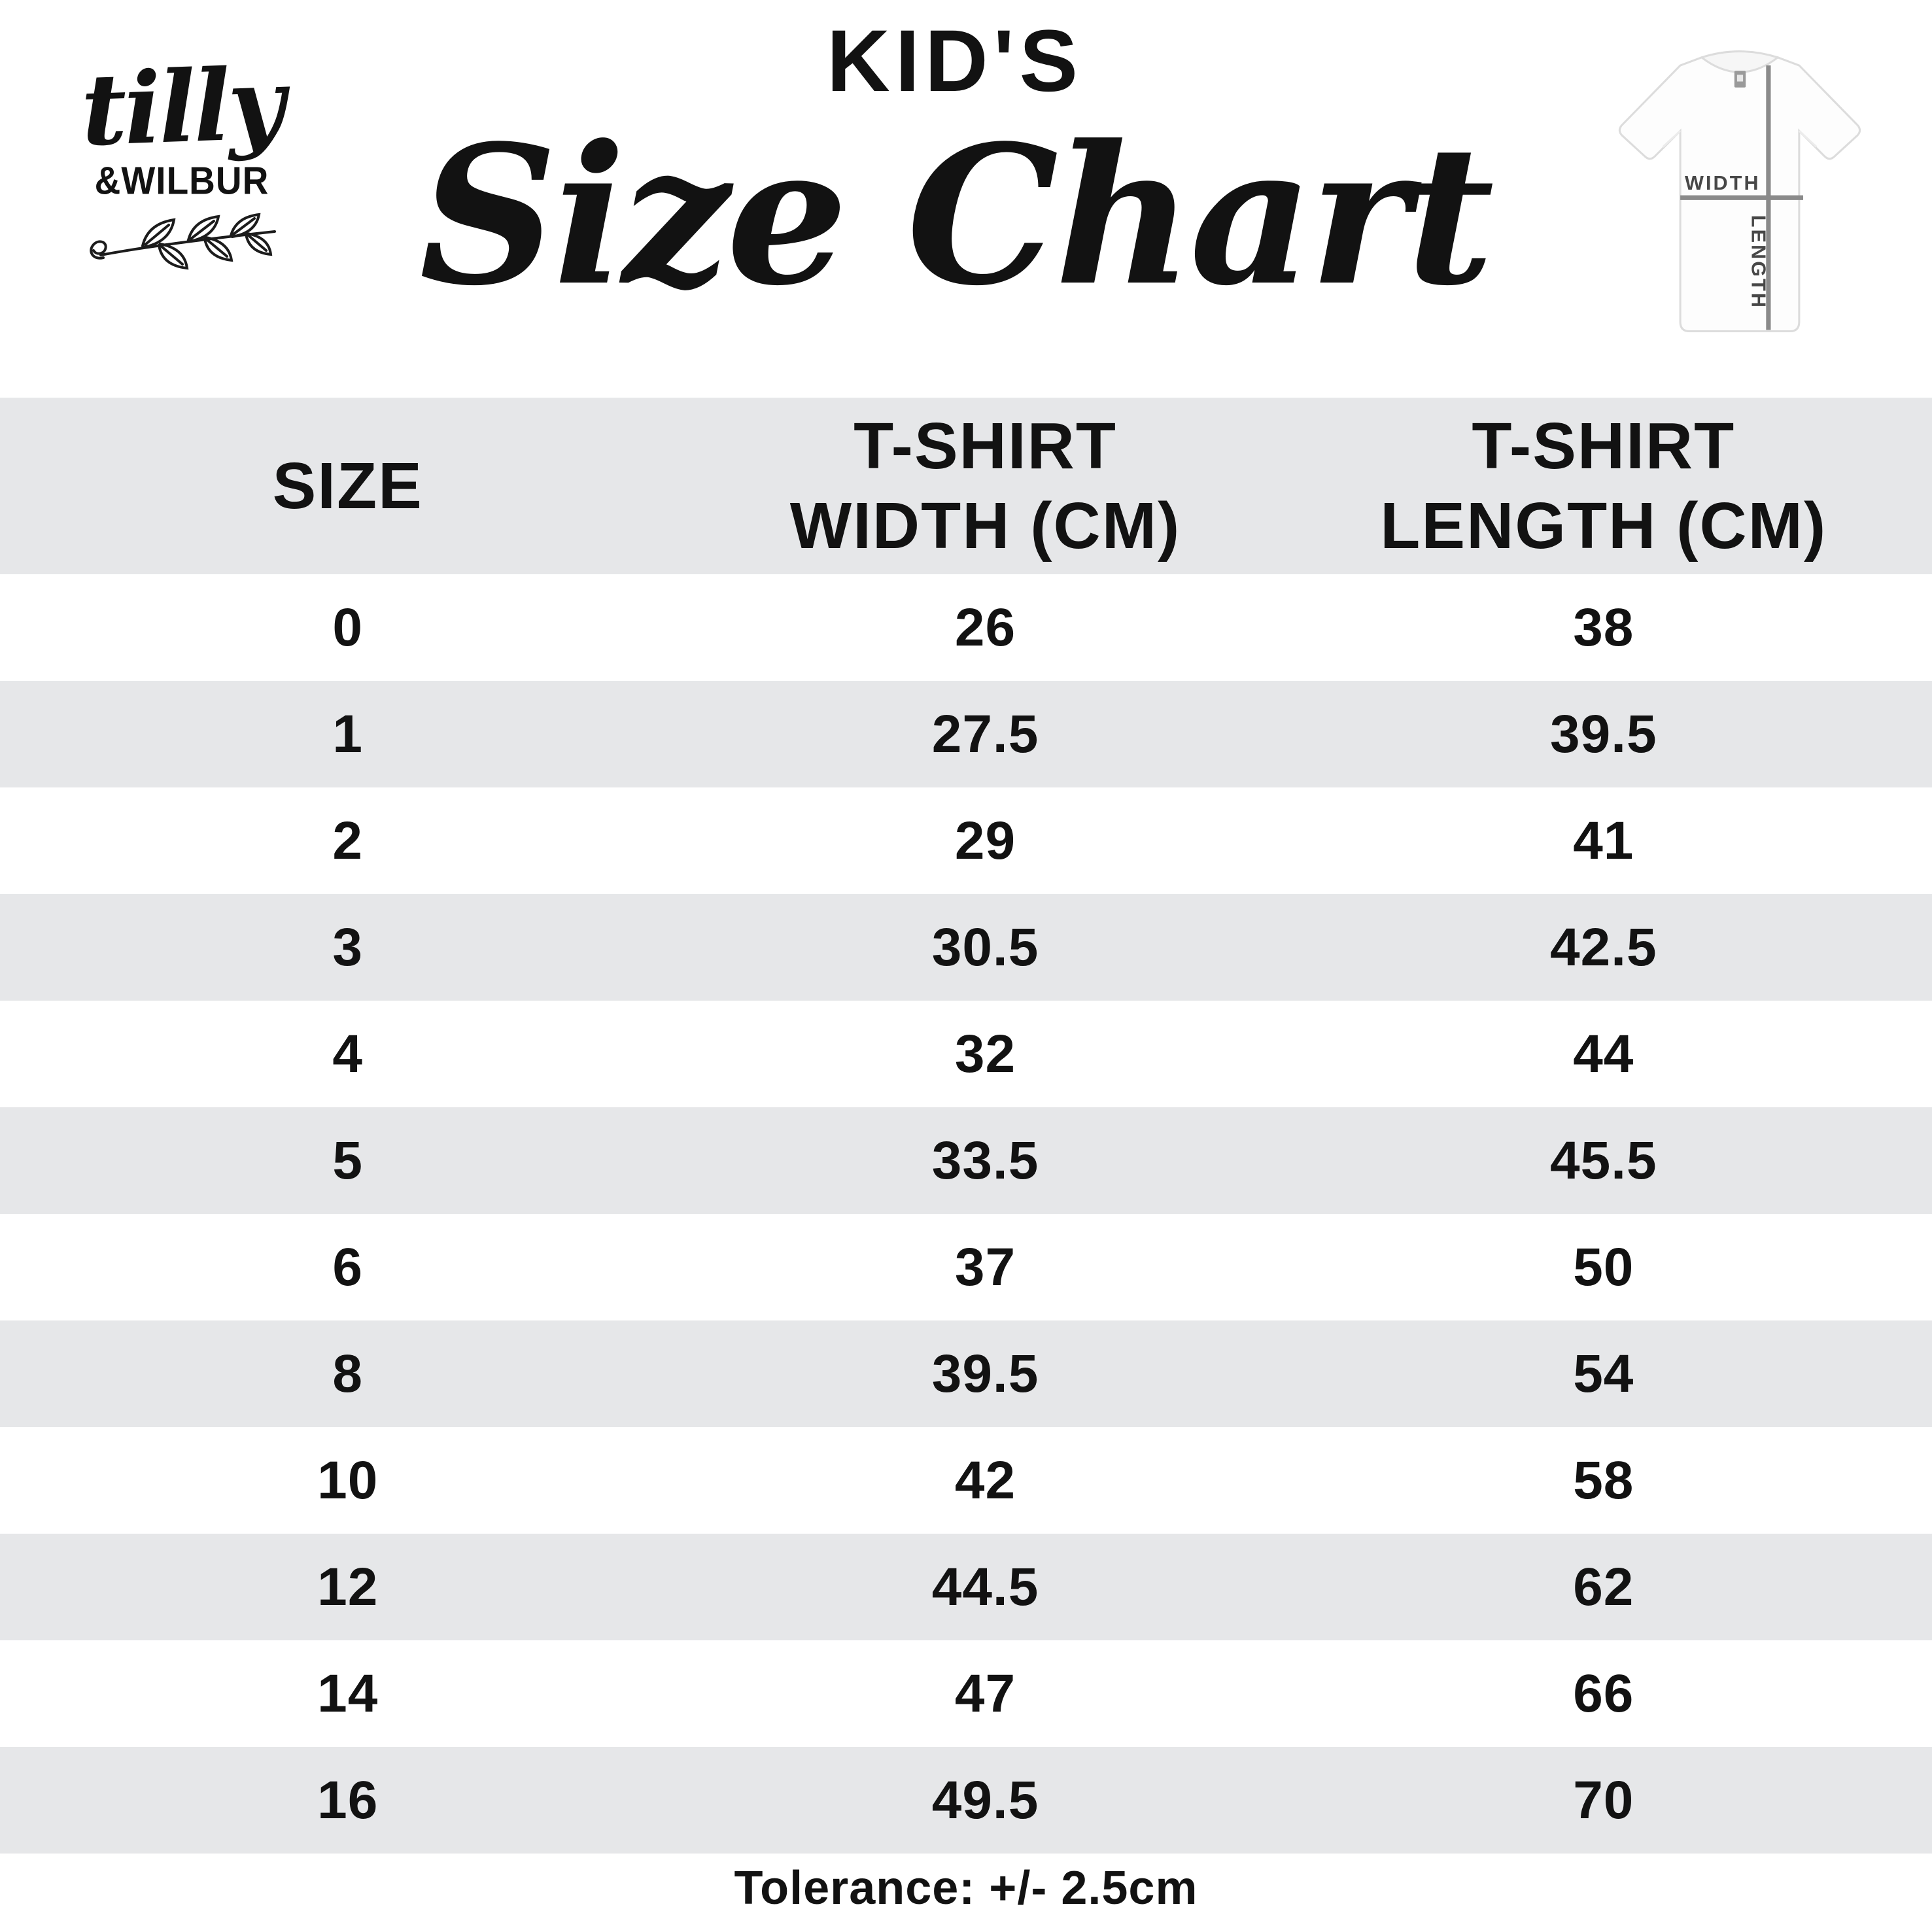 This screenshot has width=1932, height=1932. Describe the element at coordinates (348, 1373) in the screenshot. I see `size-cell: 8` at that location.